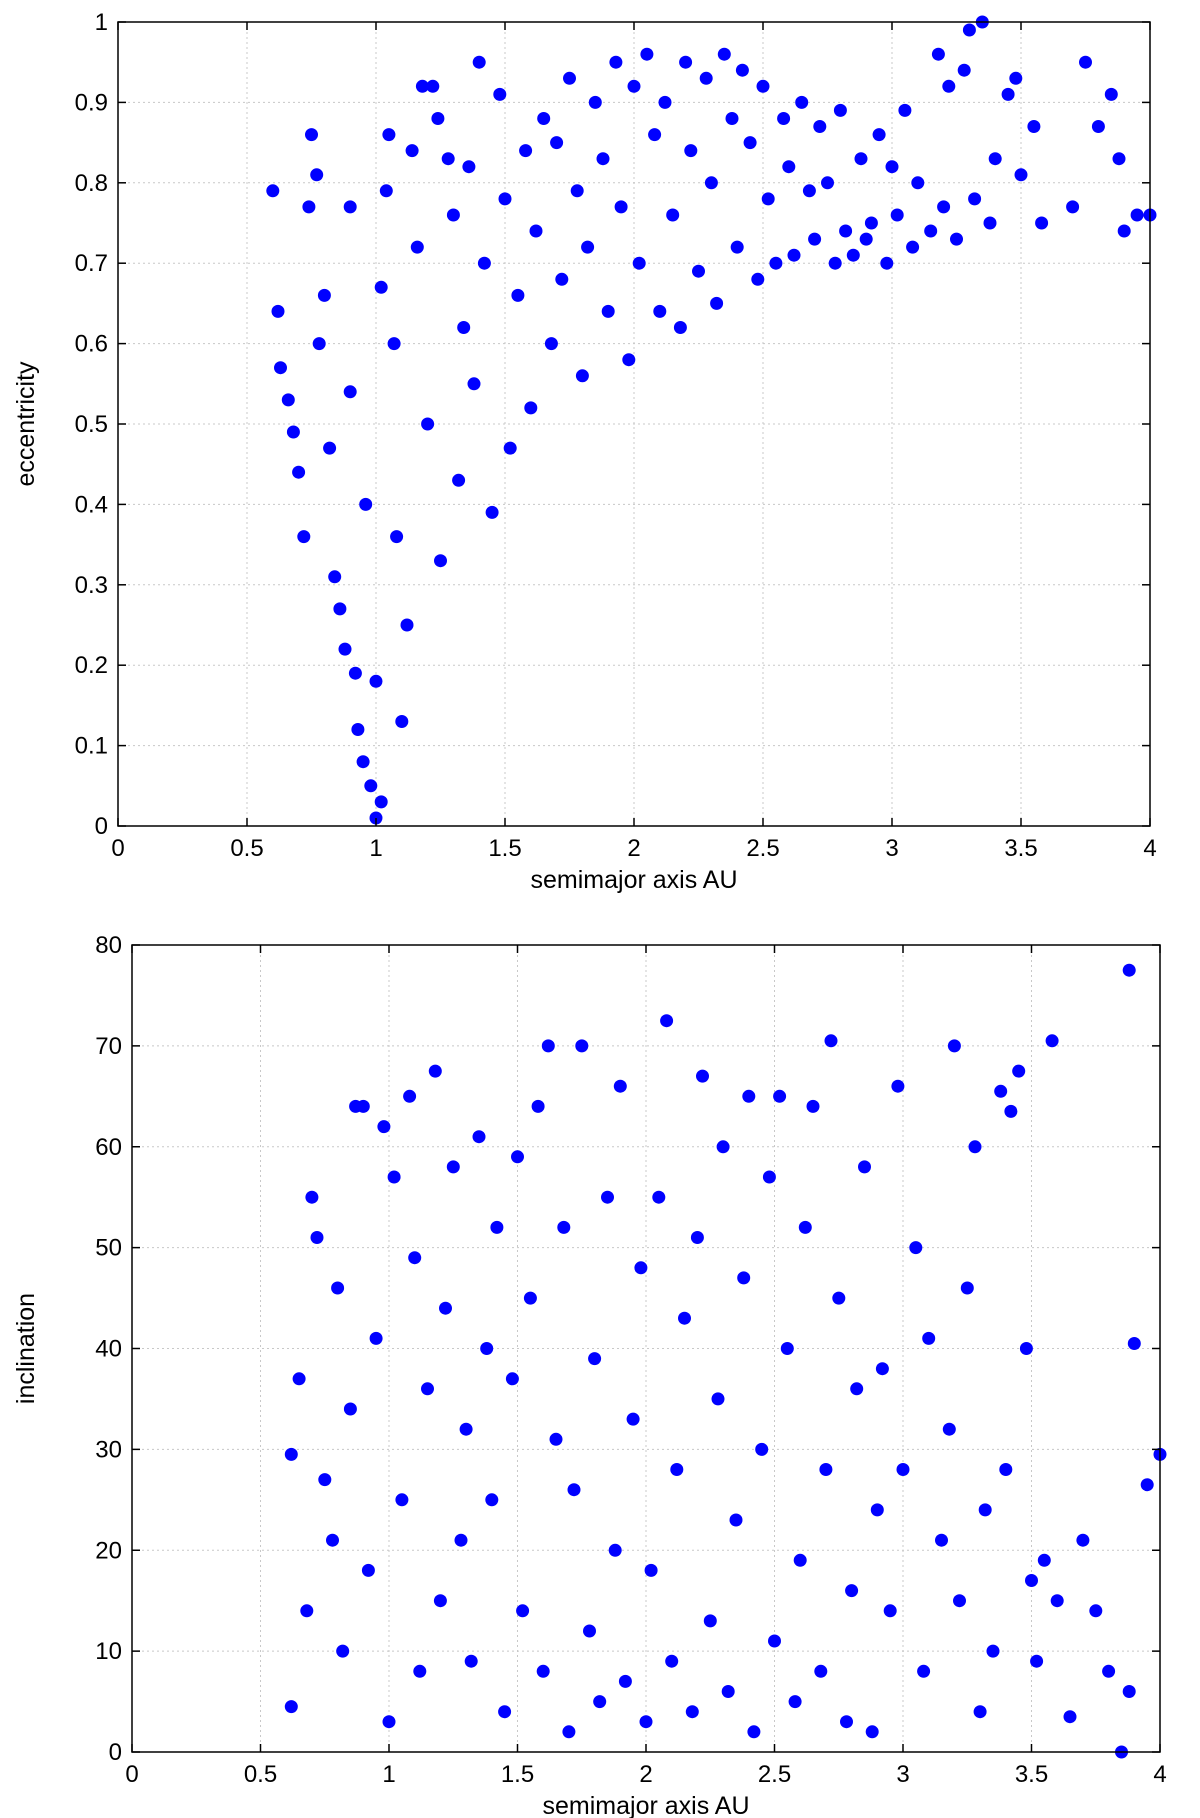  Describe the element at coordinates (108, 1248) in the screenshot. I see `y-tick-label: 50` at that location.